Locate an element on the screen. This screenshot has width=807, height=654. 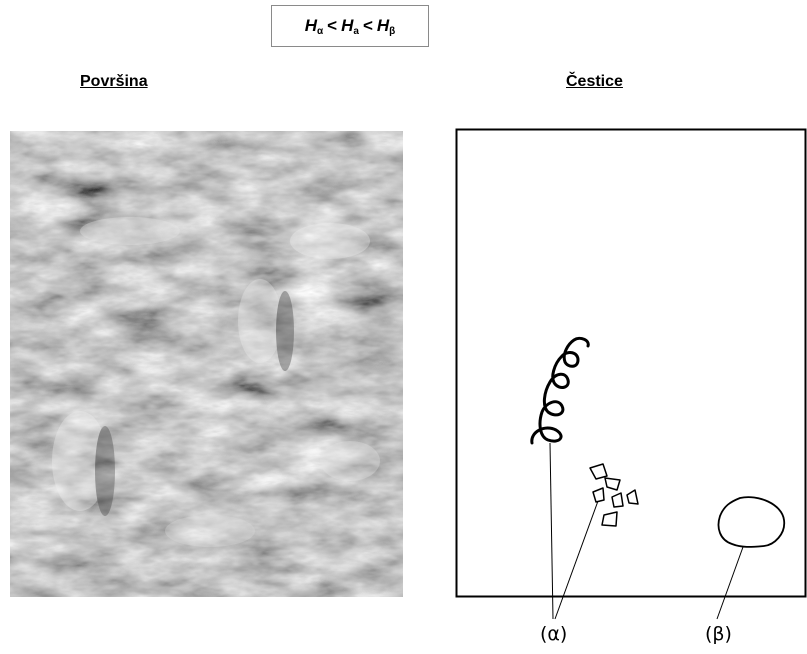
alpha-label: (α) is located at coordinates (554, 634).